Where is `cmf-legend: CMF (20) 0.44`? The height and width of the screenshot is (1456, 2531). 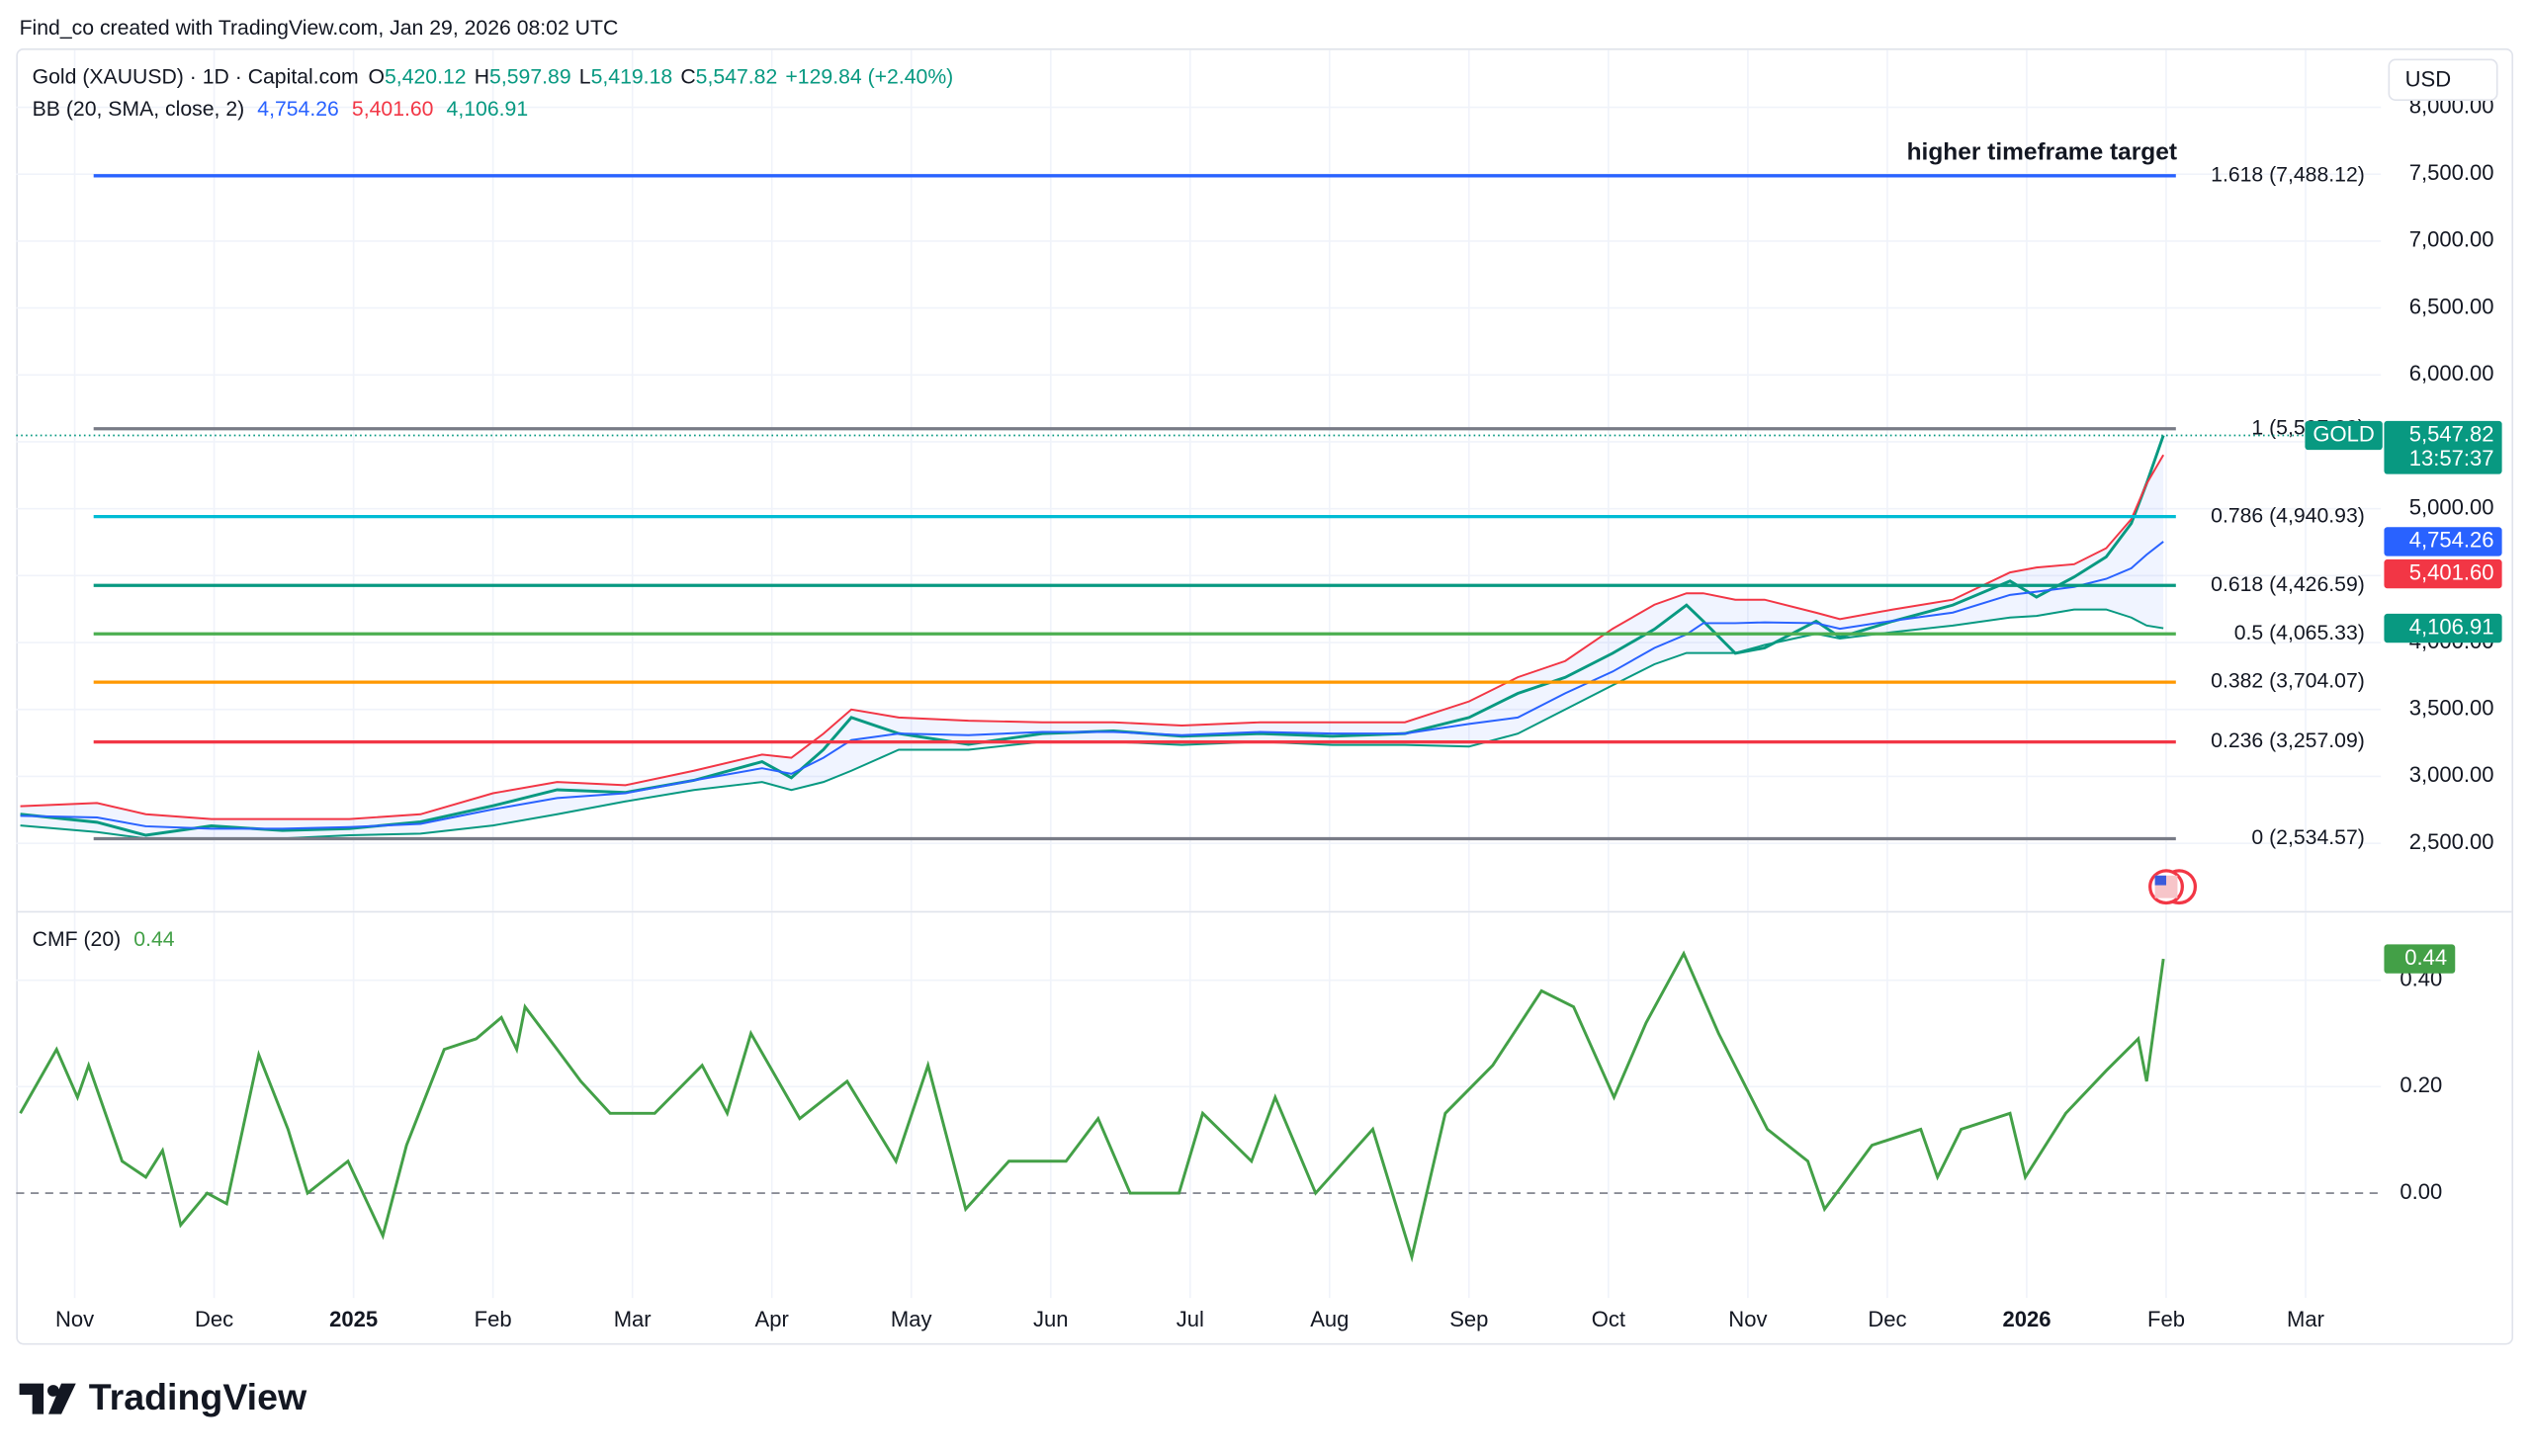 cmf-legend: CMF (20) 0.44 is located at coordinates (104, 939).